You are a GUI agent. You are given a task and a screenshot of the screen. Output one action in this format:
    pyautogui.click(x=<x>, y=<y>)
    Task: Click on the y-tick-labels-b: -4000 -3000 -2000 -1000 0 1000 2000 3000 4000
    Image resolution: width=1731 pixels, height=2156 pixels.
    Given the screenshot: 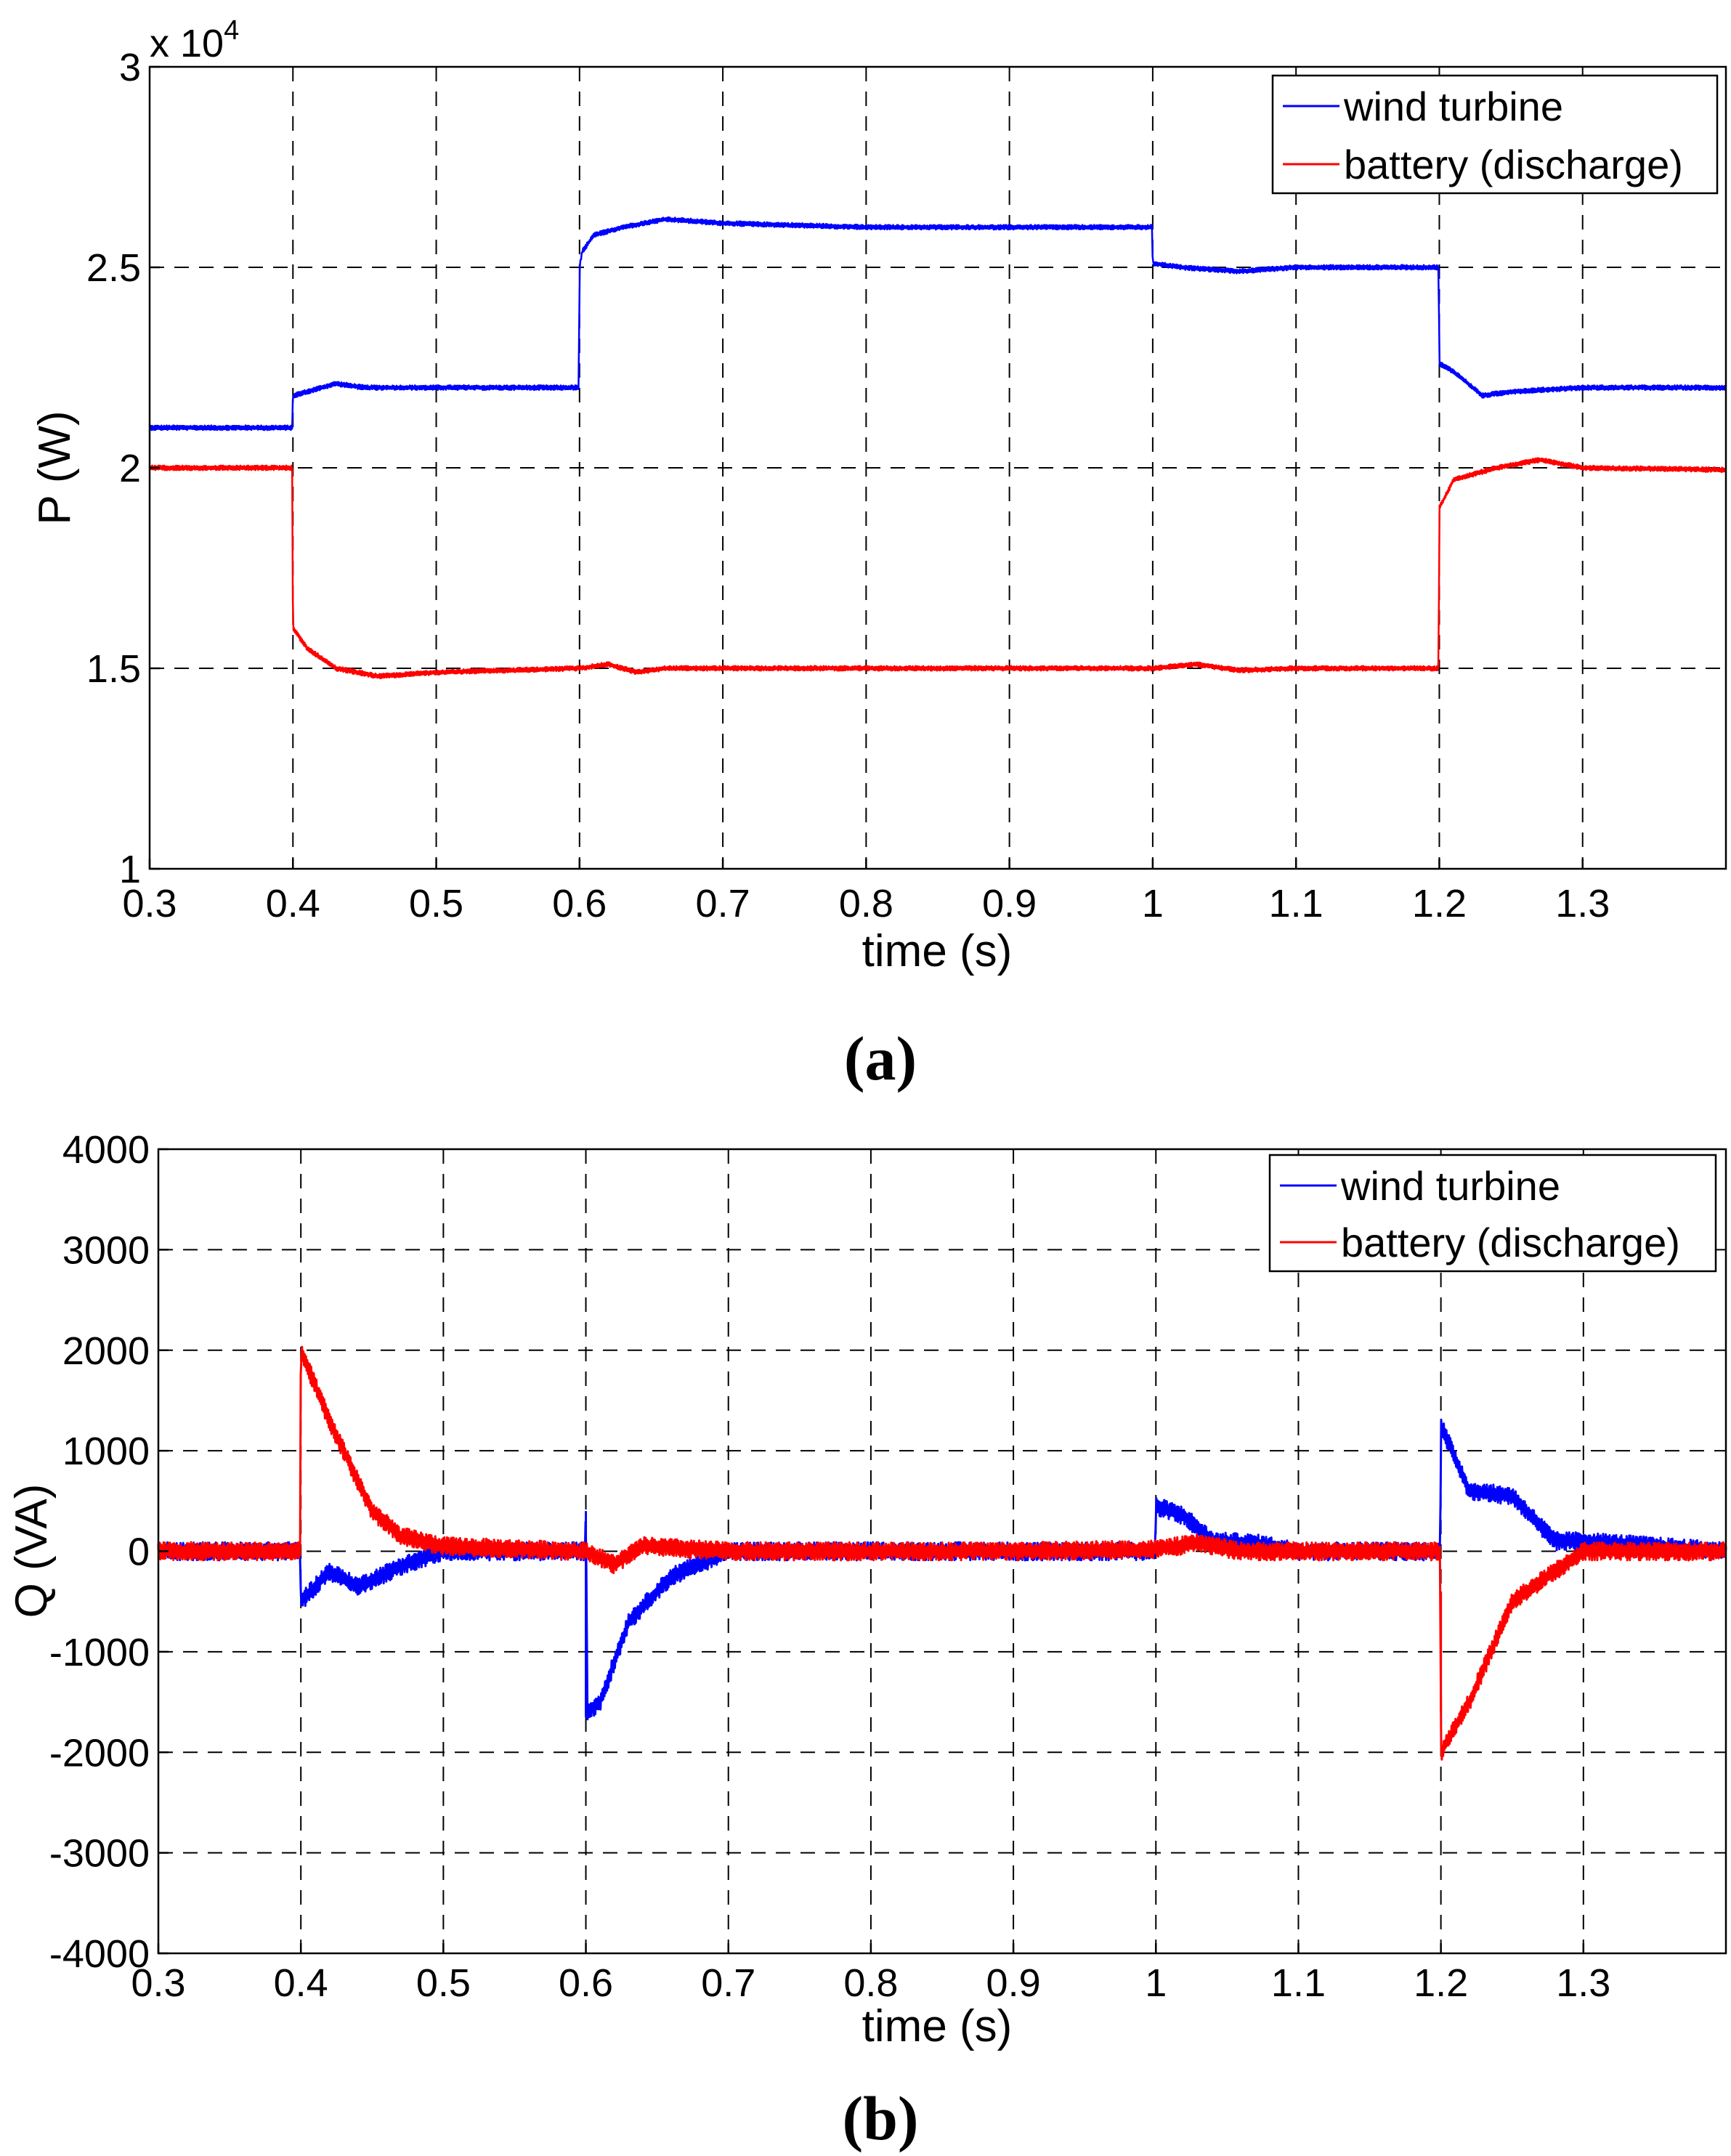 What is the action you would take?
    pyautogui.click(x=109, y=1552)
    